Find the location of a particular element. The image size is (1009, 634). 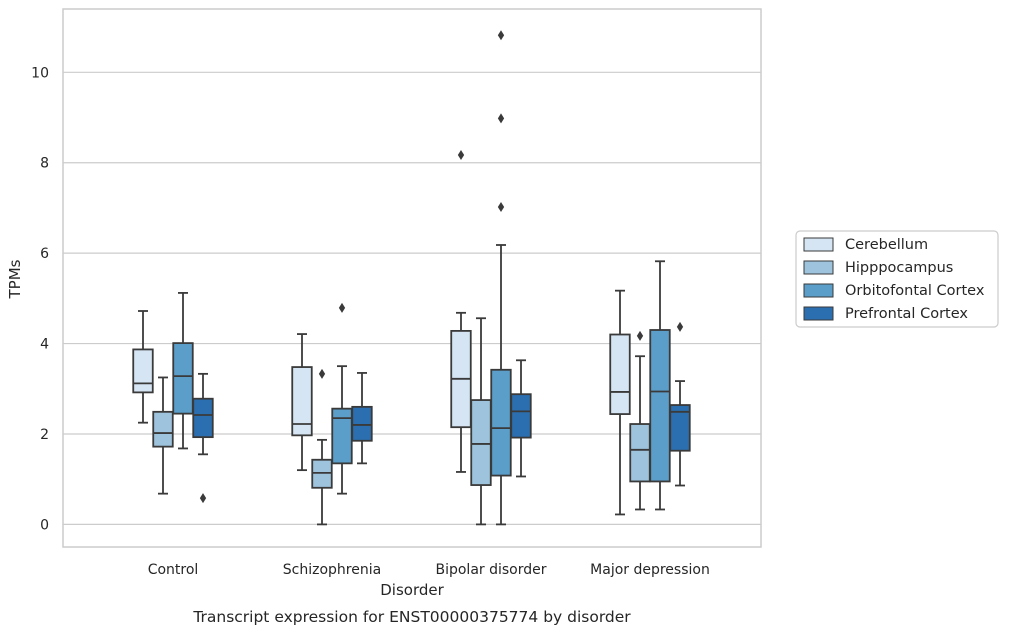

y-tick-labels: 0 2 4 6 8 10 is located at coordinates (40, 299).